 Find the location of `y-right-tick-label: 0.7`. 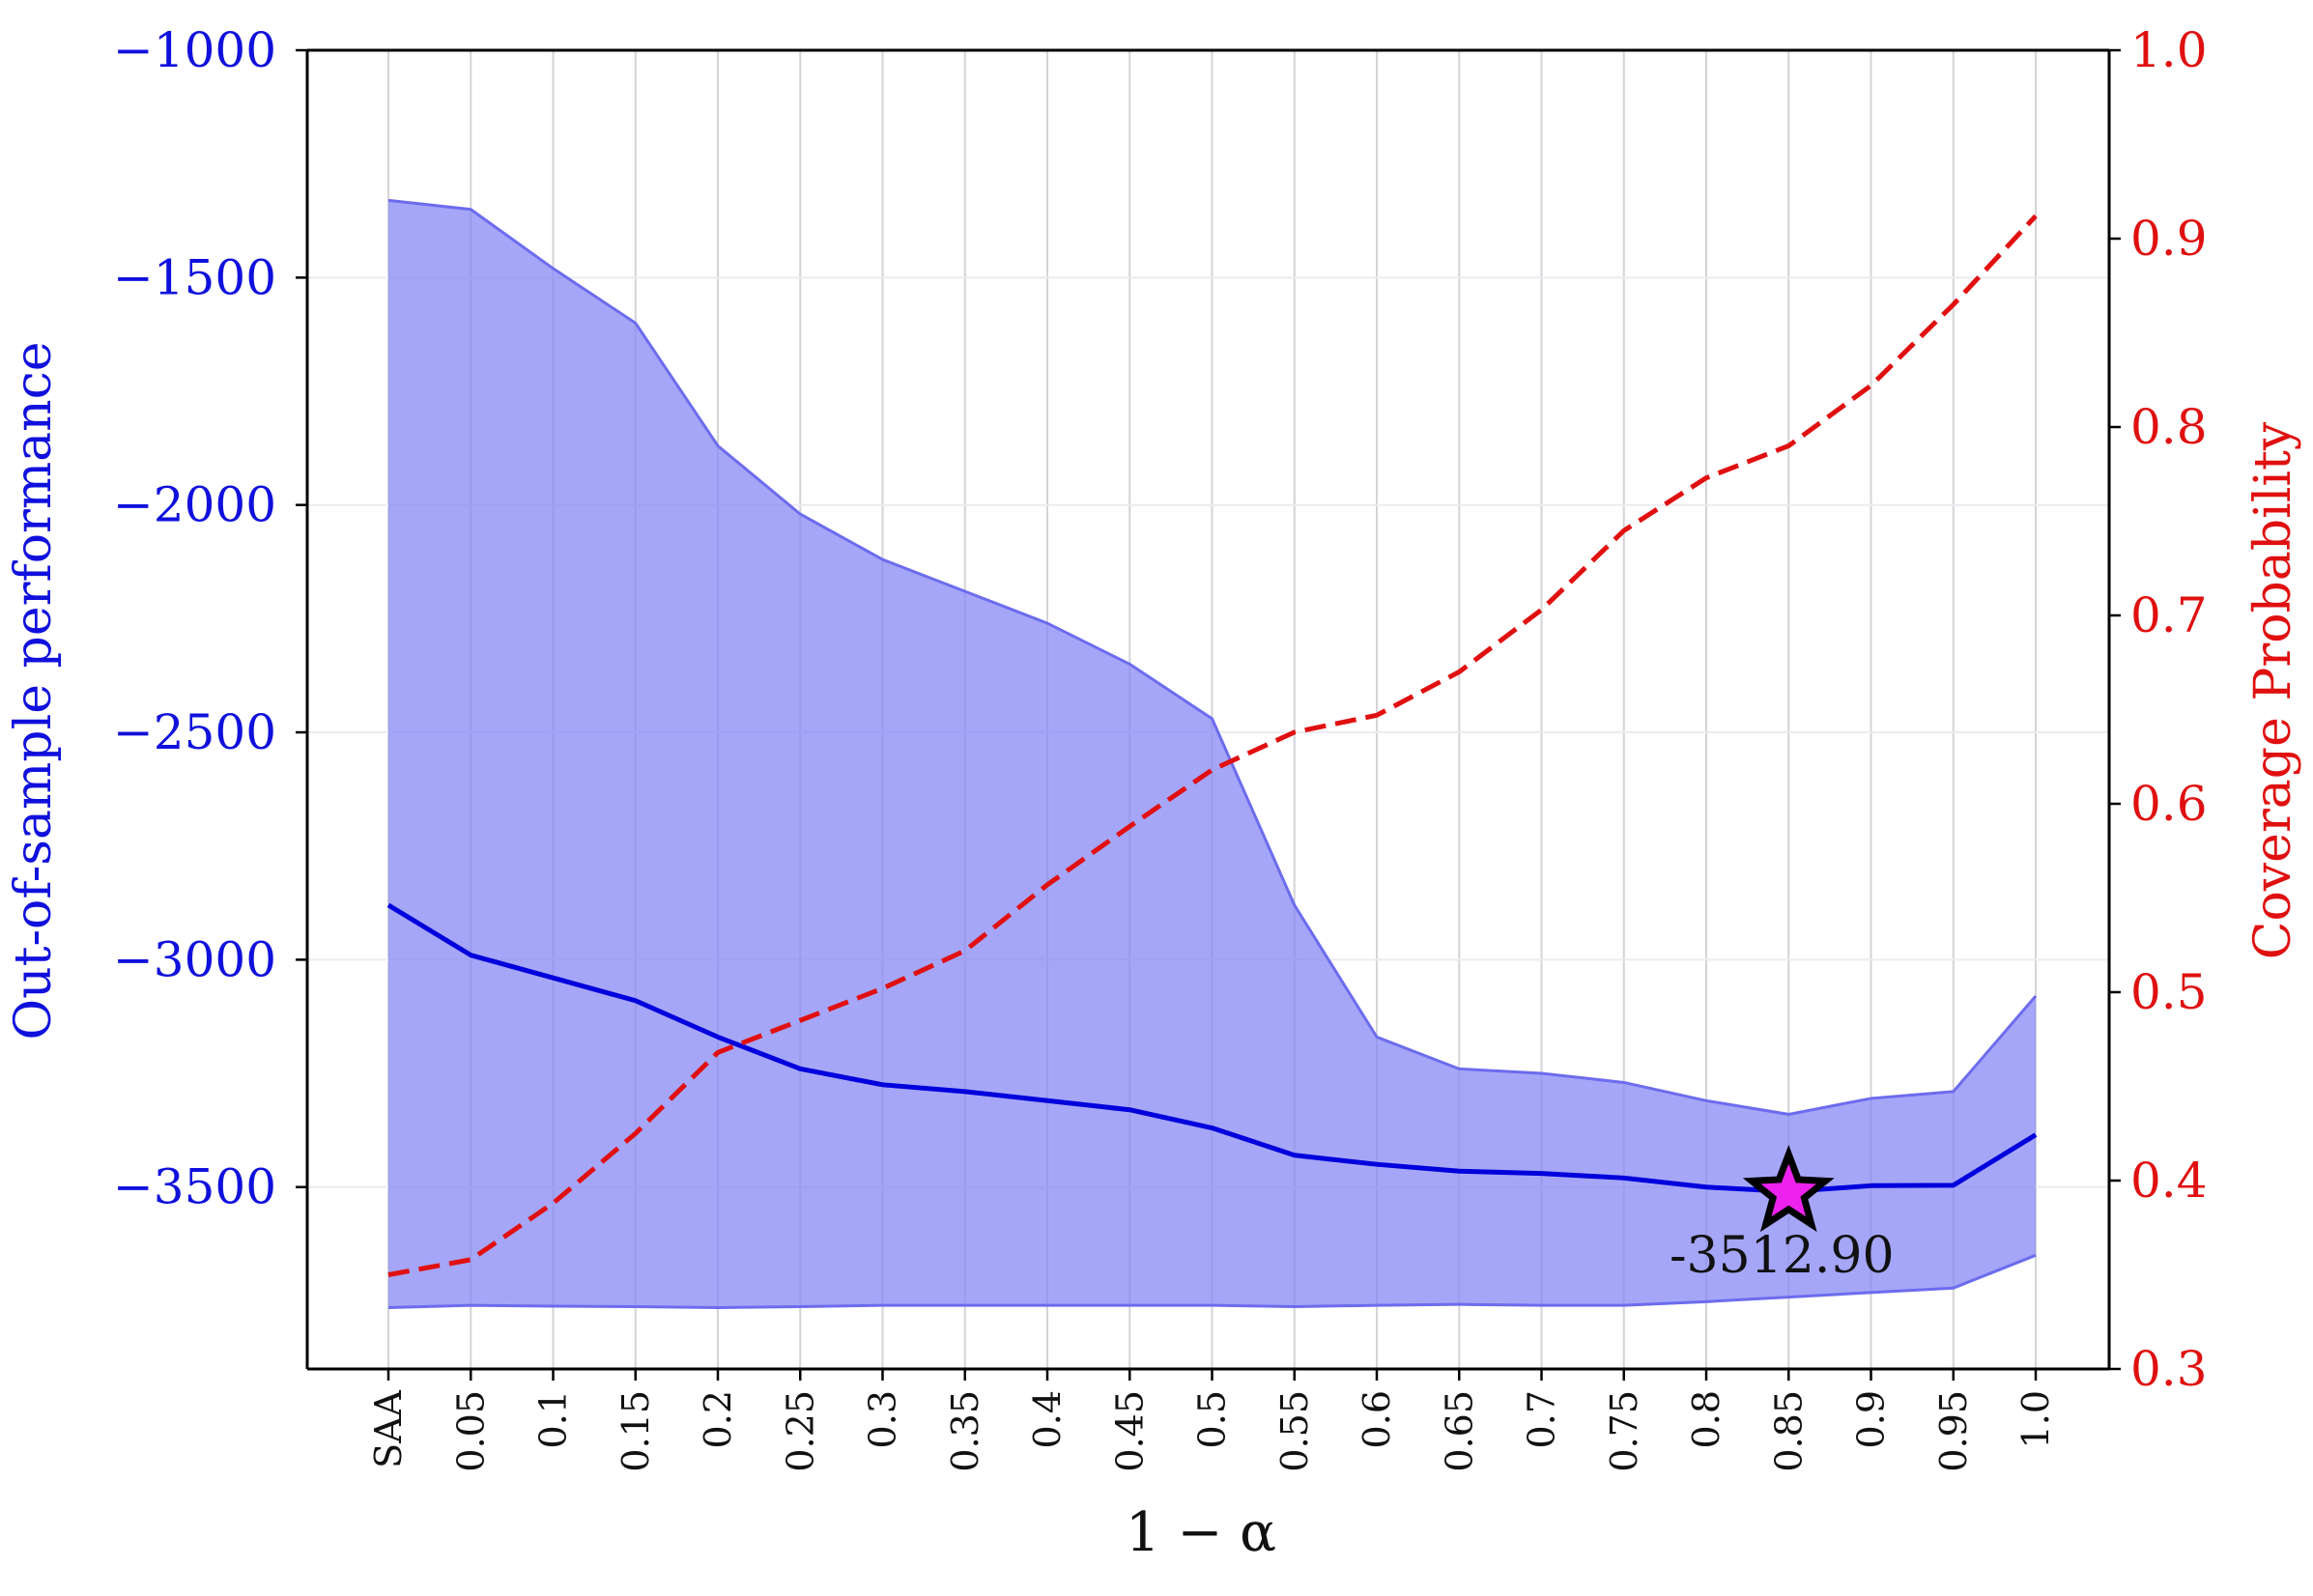

y-right-tick-label: 0.7 is located at coordinates (2169, 615).